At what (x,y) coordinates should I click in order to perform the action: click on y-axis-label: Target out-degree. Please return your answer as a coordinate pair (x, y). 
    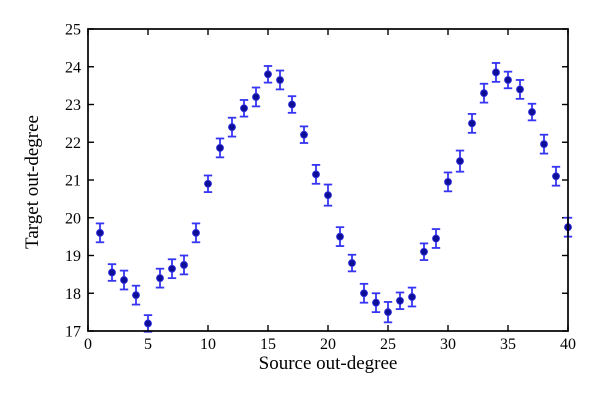
    Looking at the image, I should click on (32, 182).